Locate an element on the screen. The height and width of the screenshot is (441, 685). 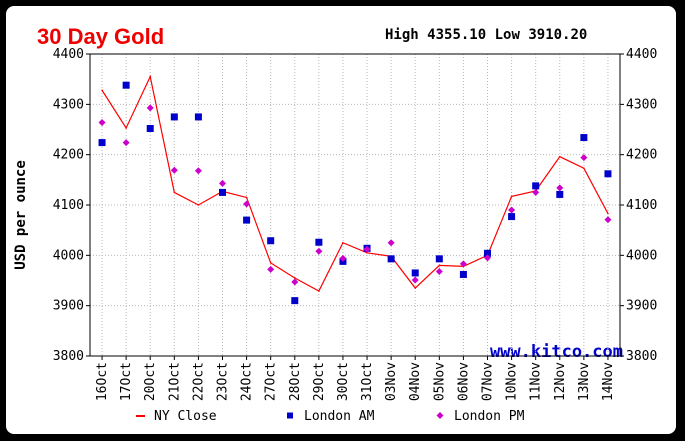
chart-title: 30 Day Gold is located at coordinates (100, 36).